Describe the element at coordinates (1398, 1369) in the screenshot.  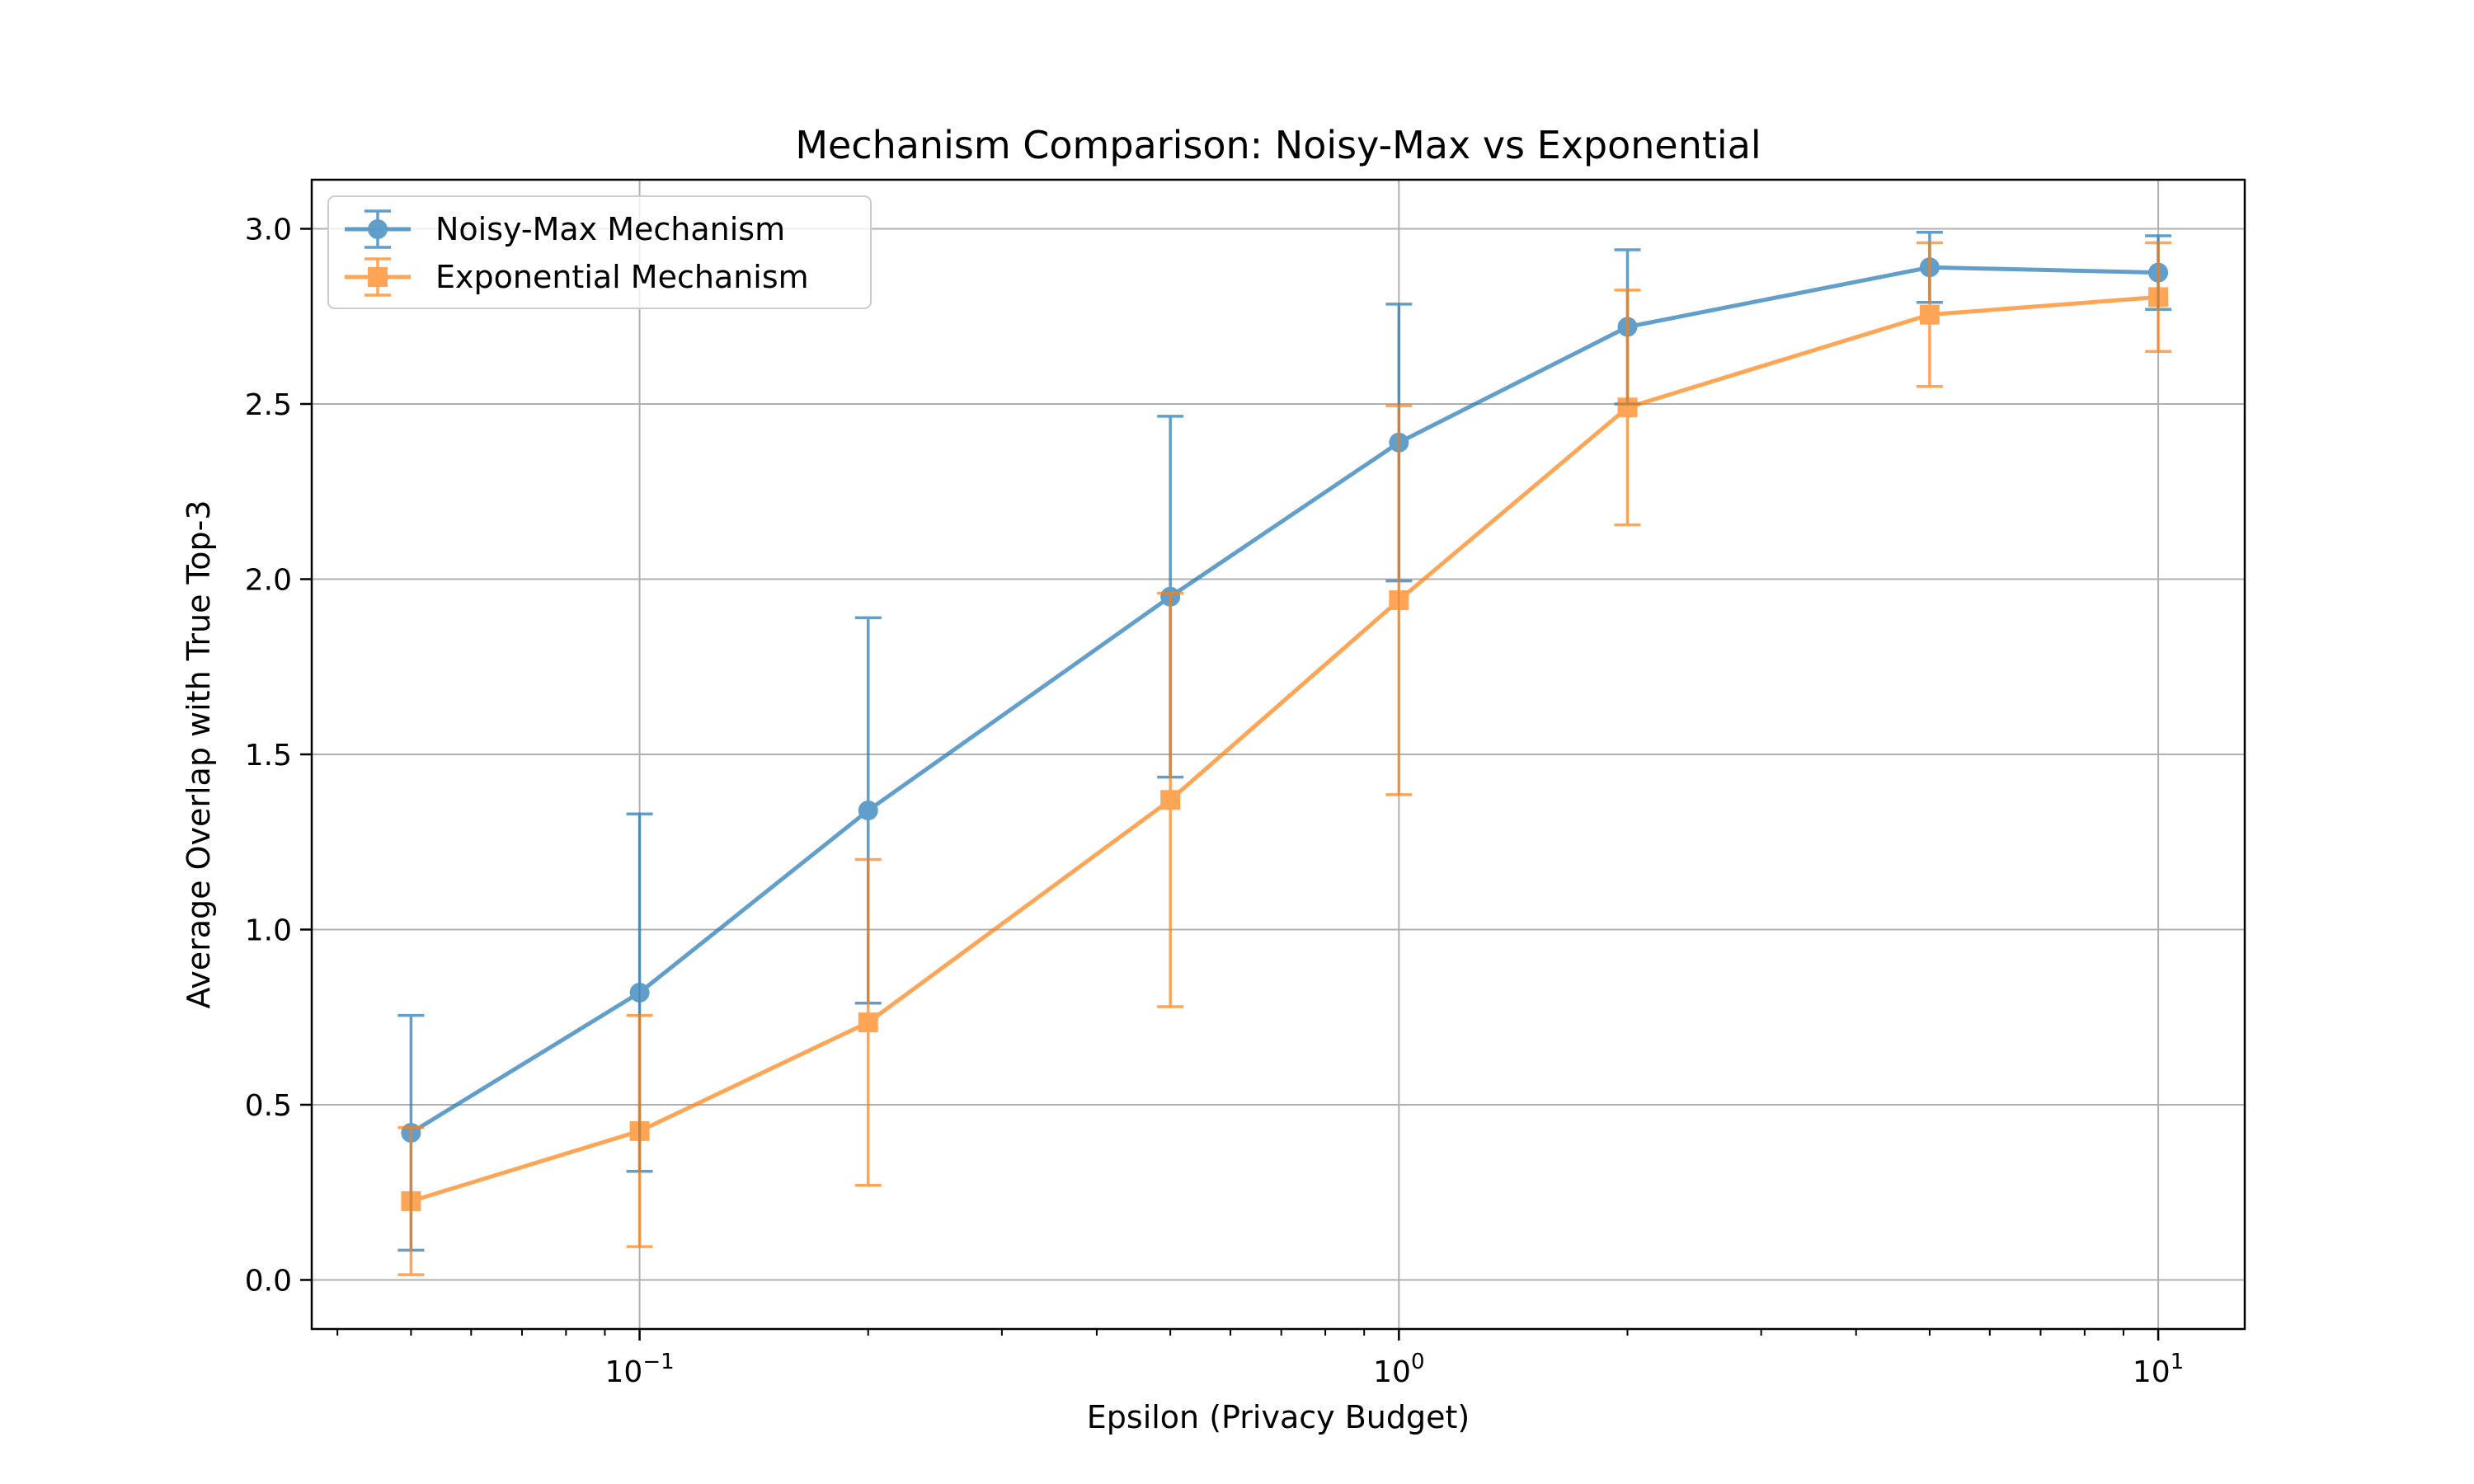
I see `x-tick-label: 10⁰` at that location.